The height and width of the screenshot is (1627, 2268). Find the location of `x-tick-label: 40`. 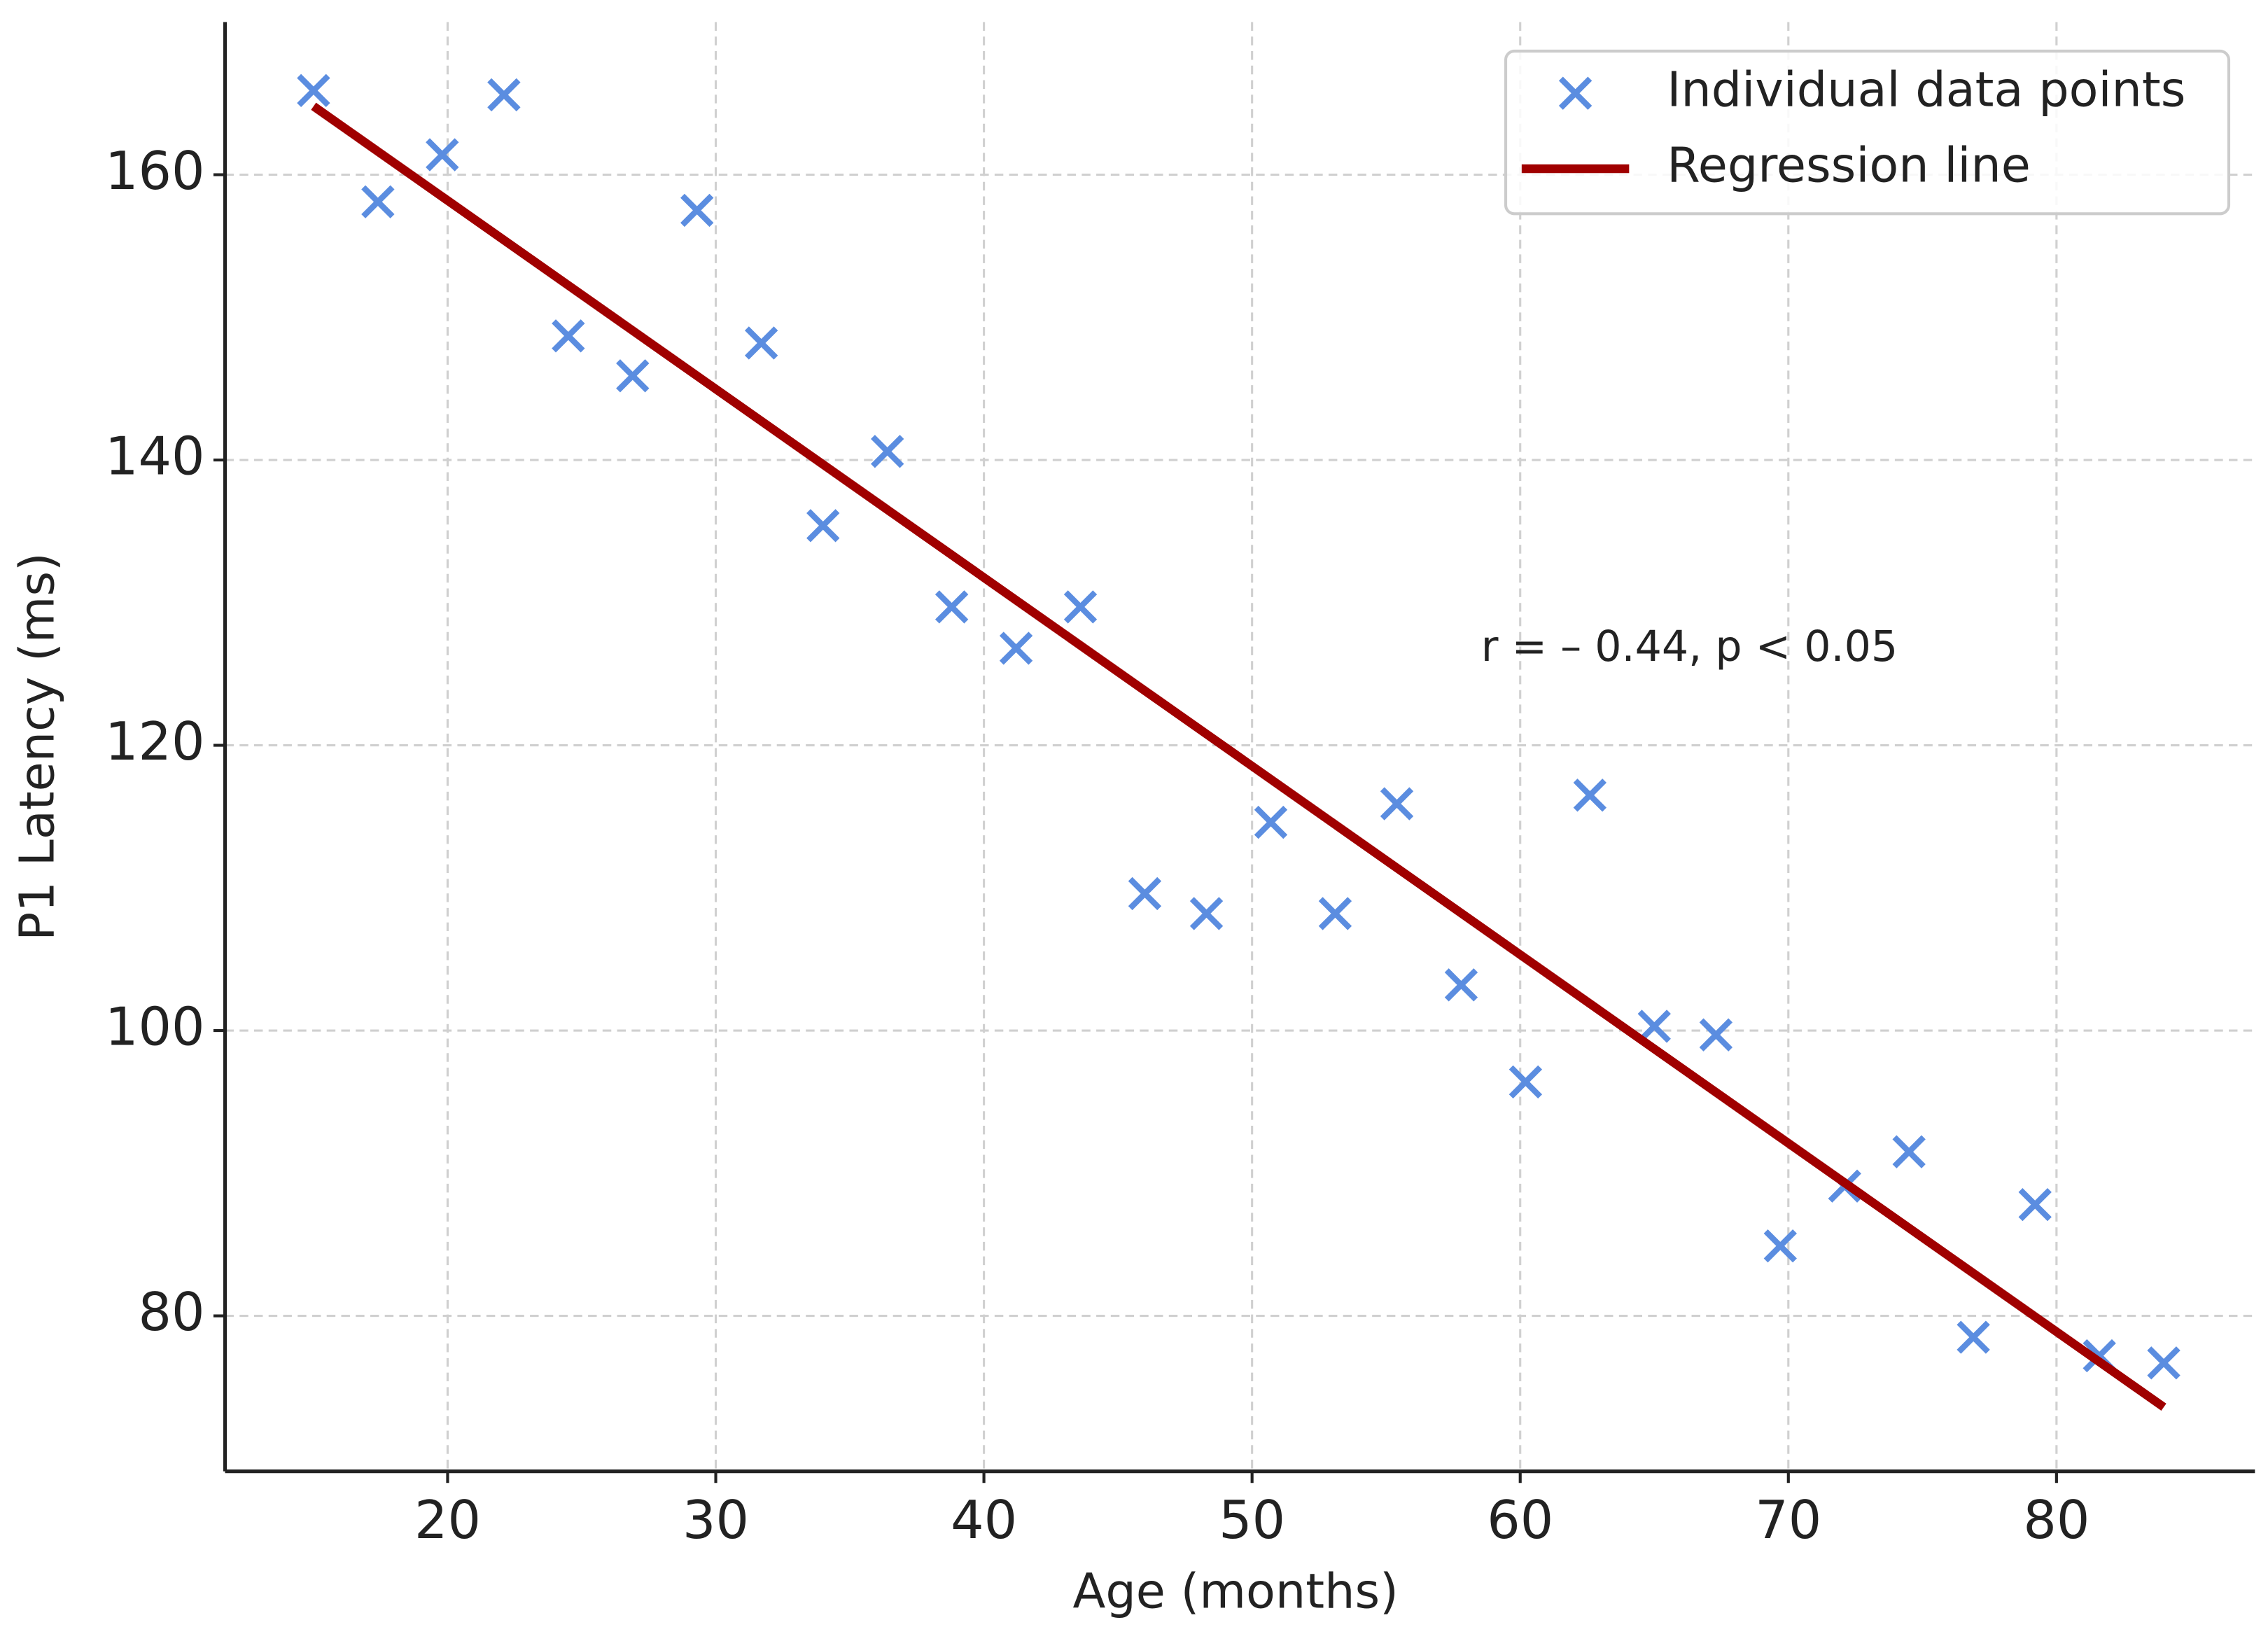

x-tick-label: 40 is located at coordinates (984, 1520).